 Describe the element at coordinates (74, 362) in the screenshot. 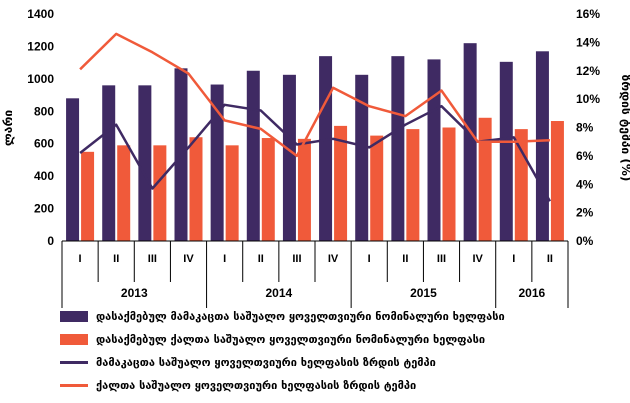

I see `legend-swatch-men-growth` at that location.